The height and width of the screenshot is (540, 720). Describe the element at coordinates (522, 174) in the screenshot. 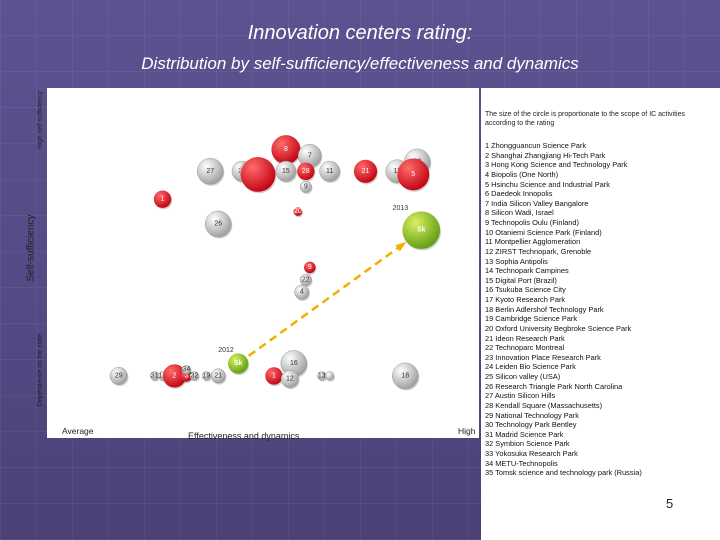

I see `list-item: 4 Biopolis (One North)` at that location.